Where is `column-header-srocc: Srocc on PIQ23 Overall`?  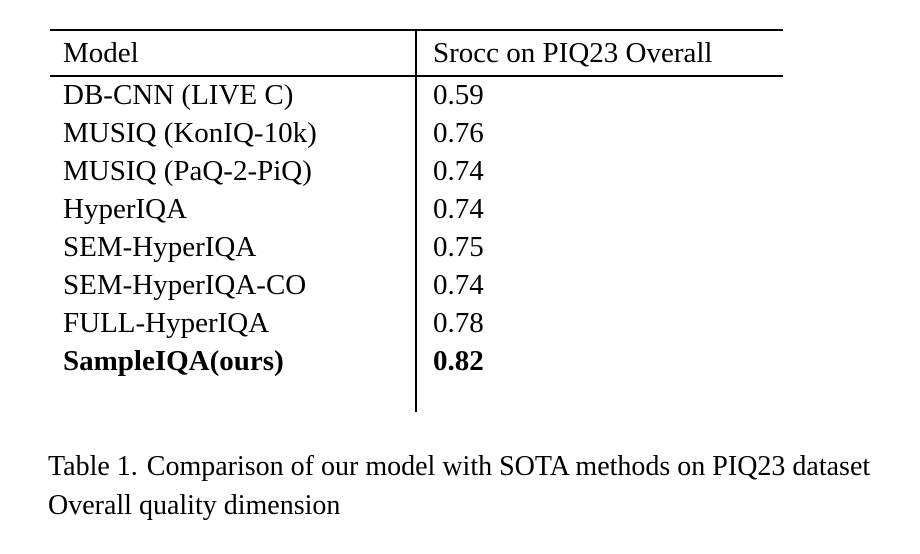
column-header-srocc: Srocc on PIQ23 Overall is located at coordinates (599, 53).